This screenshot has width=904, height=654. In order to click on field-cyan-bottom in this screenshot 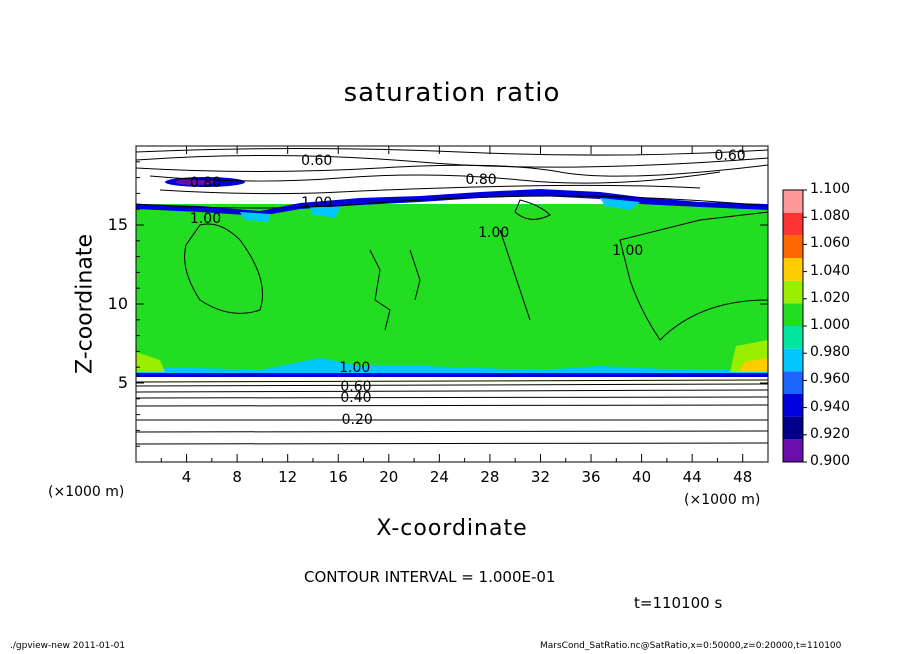, I will do `click(452, 367)`.